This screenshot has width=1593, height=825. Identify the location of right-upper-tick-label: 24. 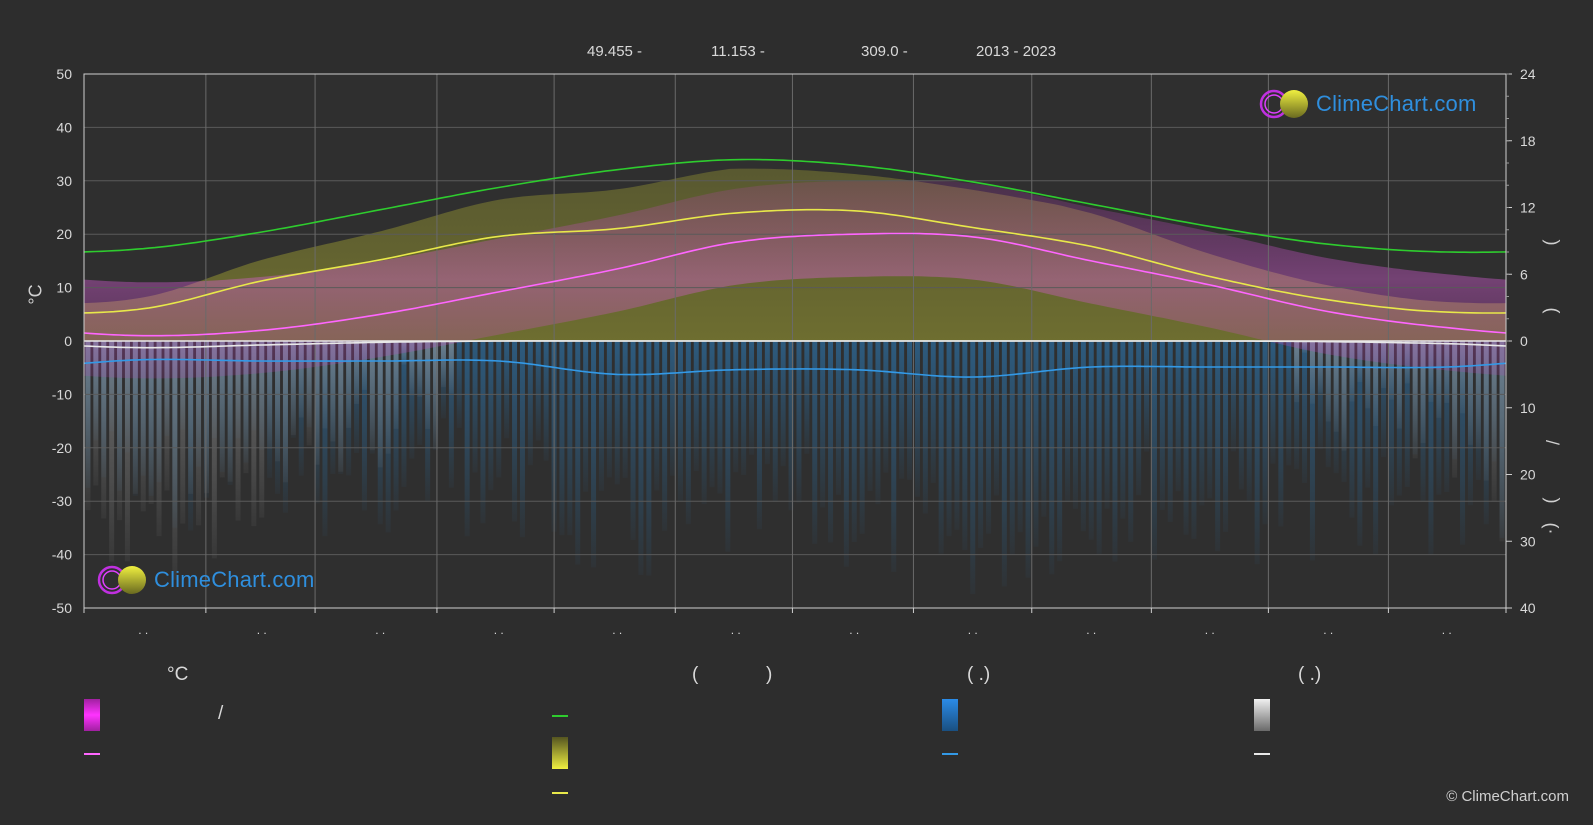
(1528, 74).